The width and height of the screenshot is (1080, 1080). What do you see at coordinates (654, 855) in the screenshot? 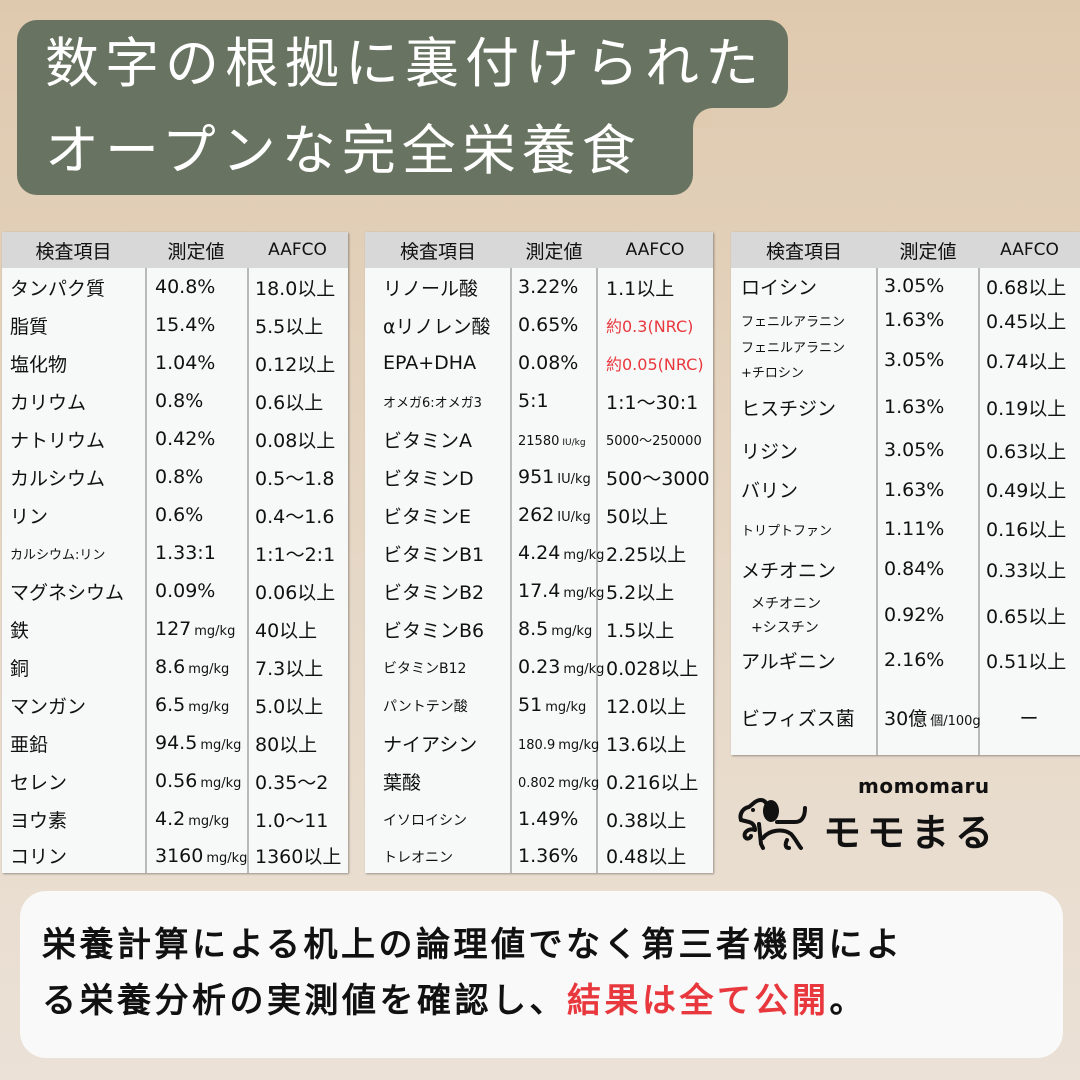
I see `cell-aafco: 0.48以上` at bounding box center [654, 855].